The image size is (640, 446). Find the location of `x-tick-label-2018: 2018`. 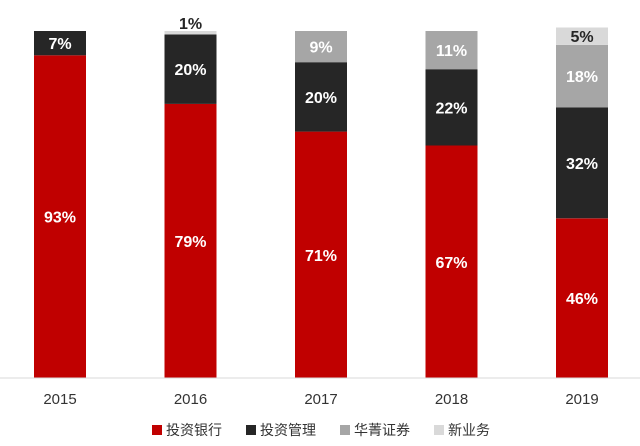

x-tick-label-2018: 2018 is located at coordinates (451, 399).